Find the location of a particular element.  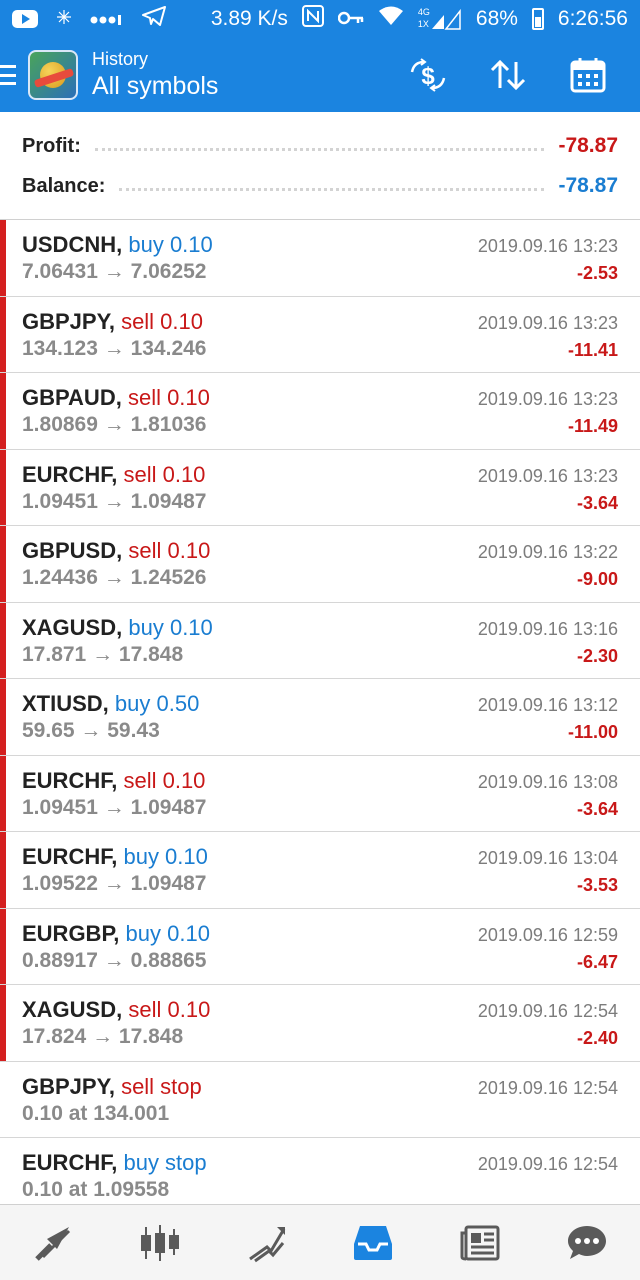

app-bar: History All symbols $ is located at coordinates (320, 75).